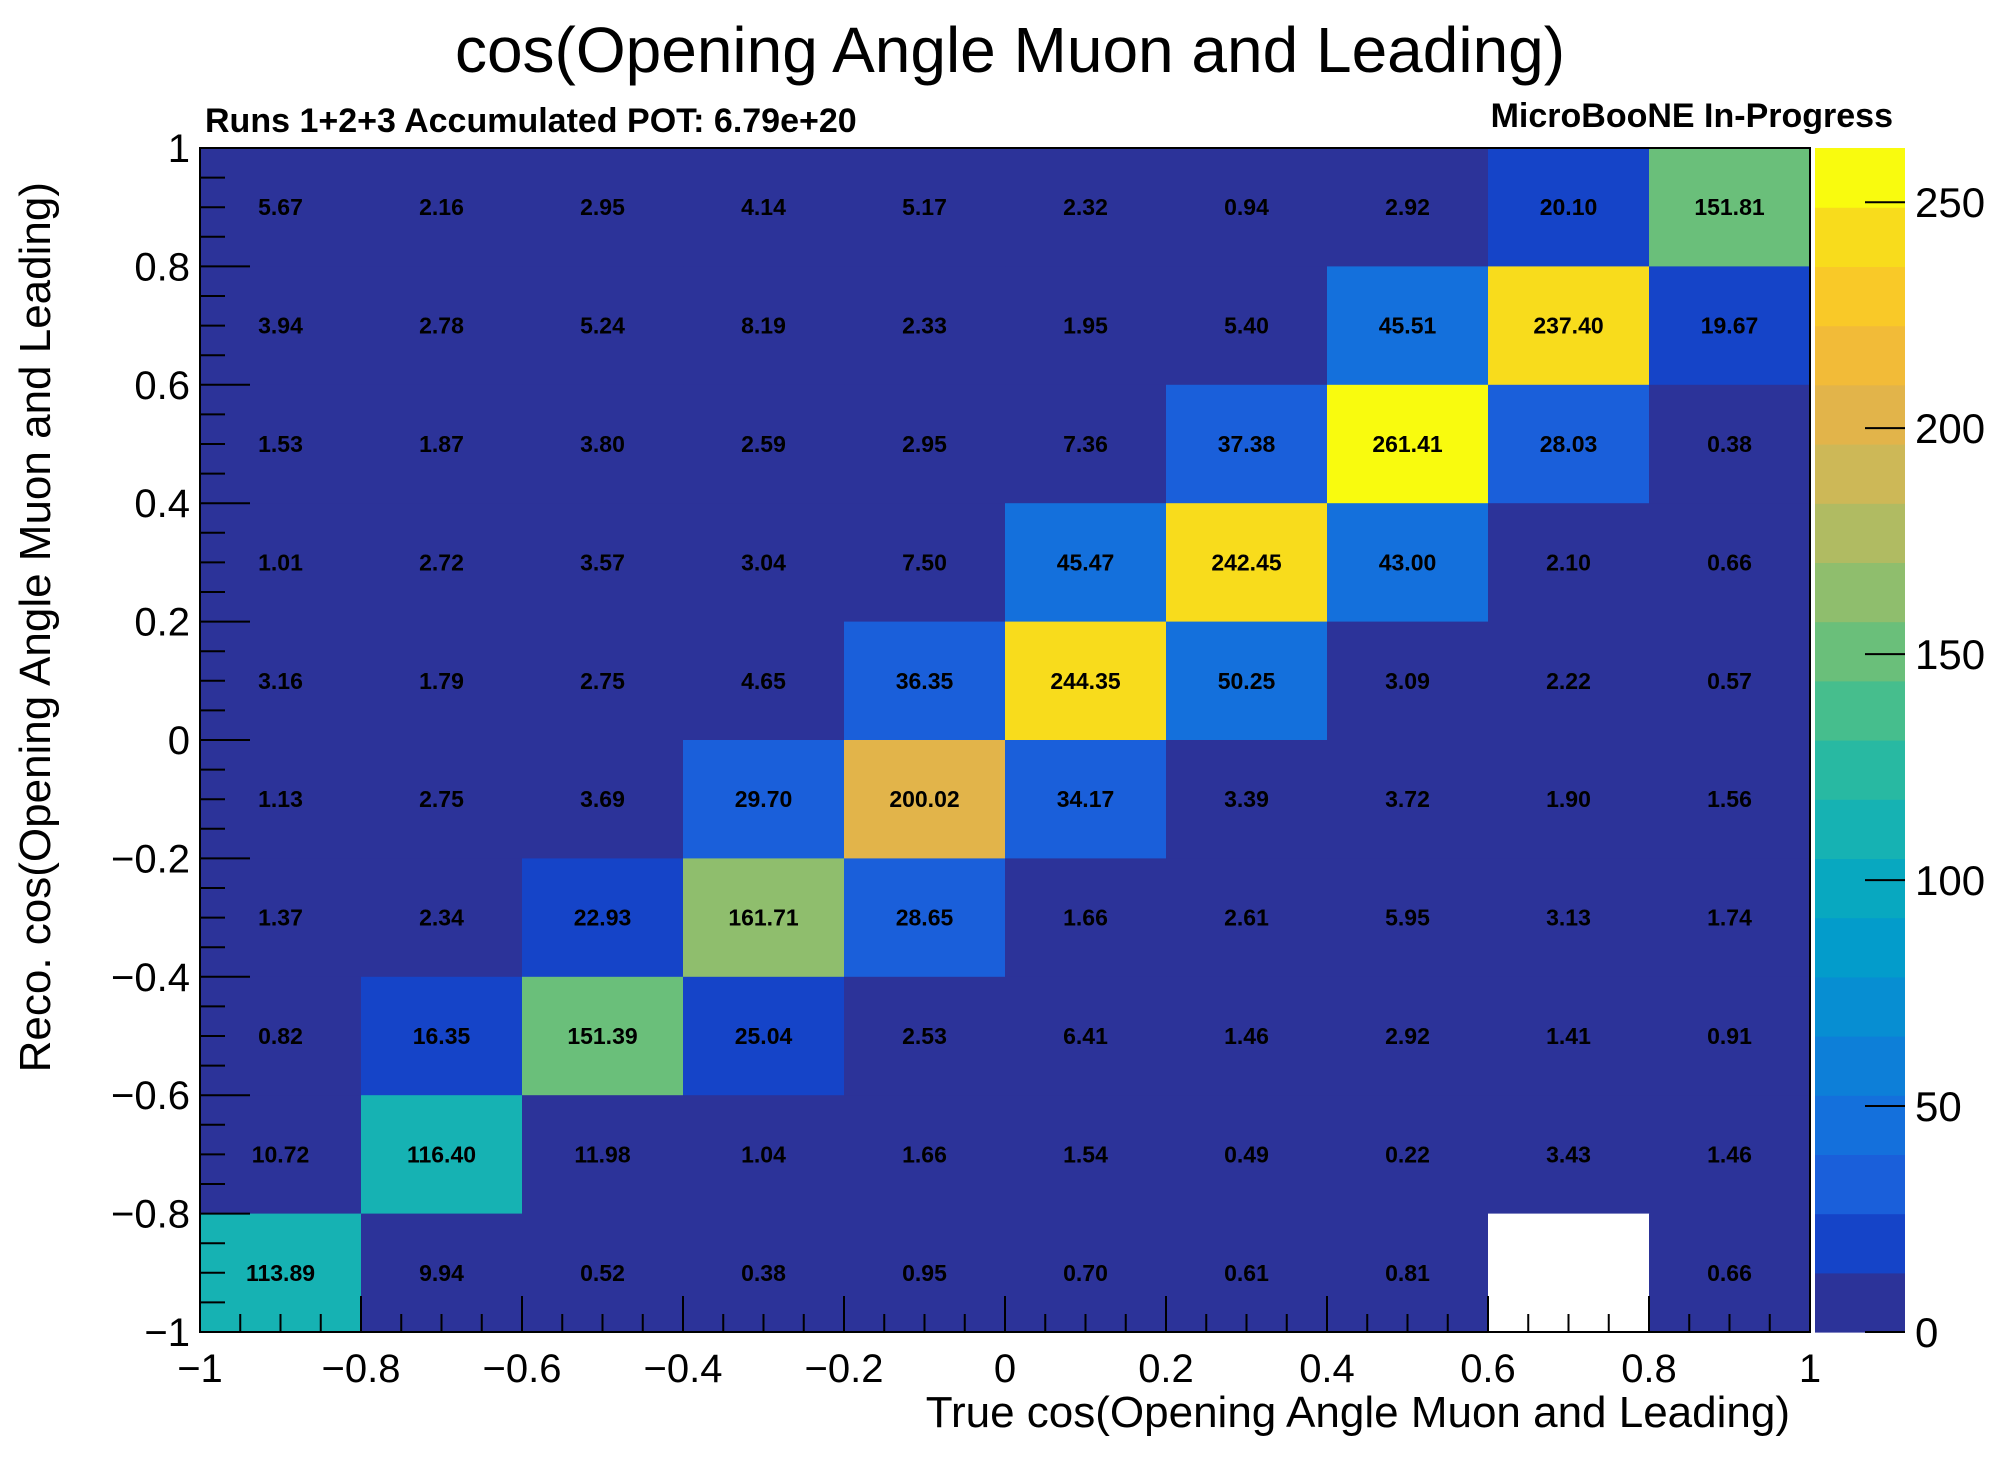 The width and height of the screenshot is (1996, 1472). What do you see at coordinates (1729, 1273) in the screenshot?
I see `cell-value-label: 0.66` at bounding box center [1729, 1273].